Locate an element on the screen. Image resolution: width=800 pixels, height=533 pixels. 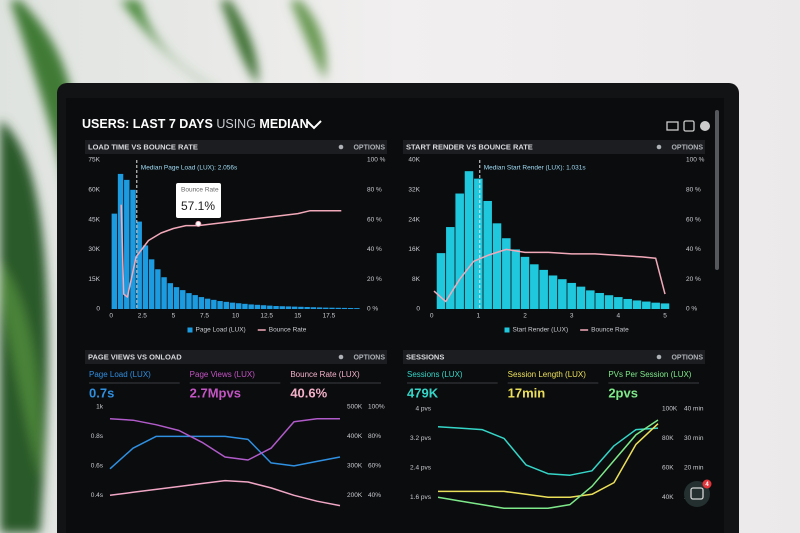
dropdown-chevron is located at coordinates (314, 125).